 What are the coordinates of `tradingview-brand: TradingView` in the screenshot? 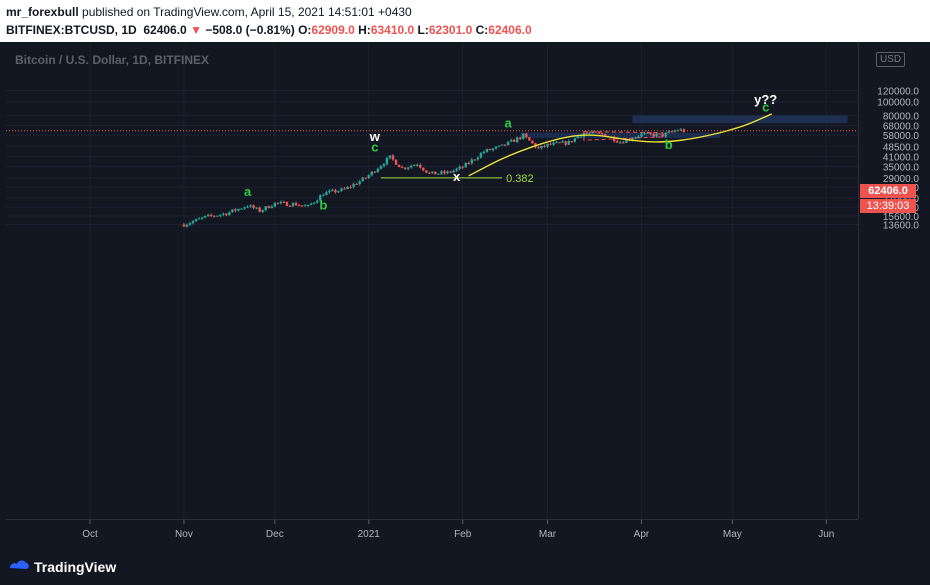 It's located at (75, 567).